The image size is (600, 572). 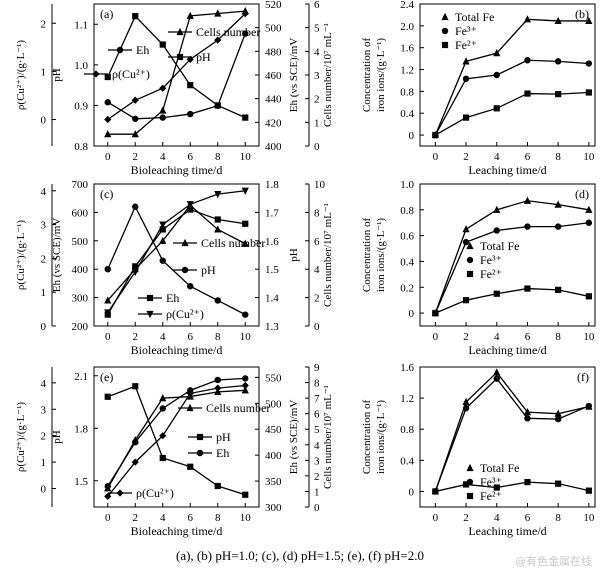 I want to click on y-left-inner-tick-label: 2.1, so click(x=81, y=377).